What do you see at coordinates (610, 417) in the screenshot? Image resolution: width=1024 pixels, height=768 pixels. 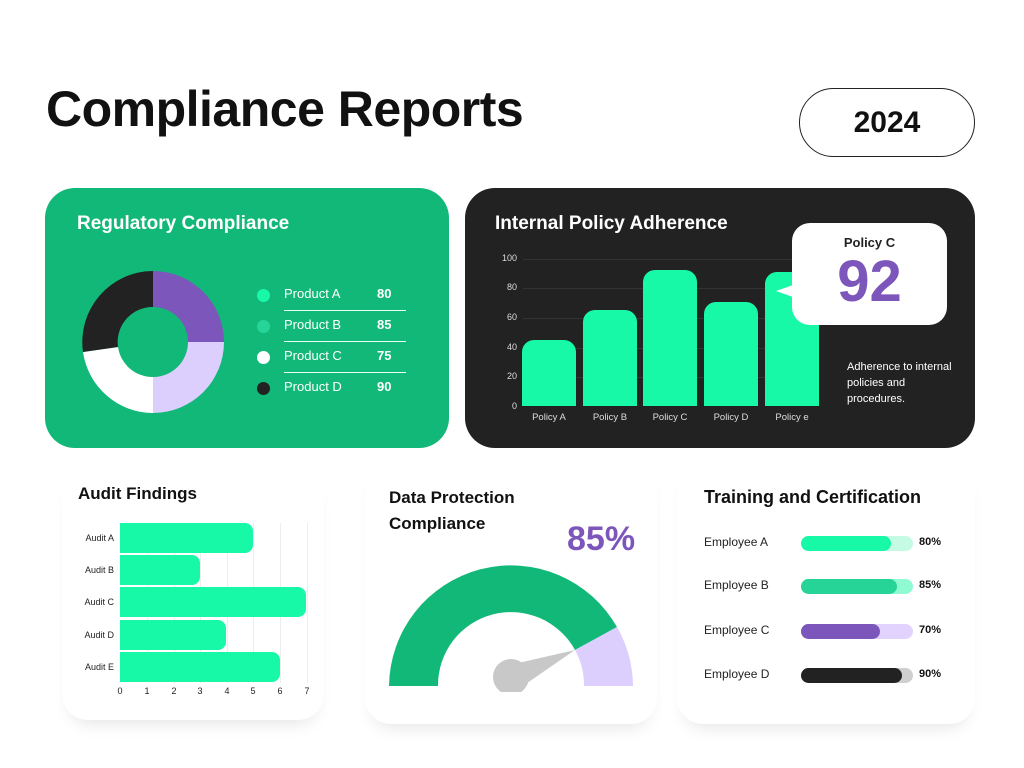 I see `x-label: Policy B` at bounding box center [610, 417].